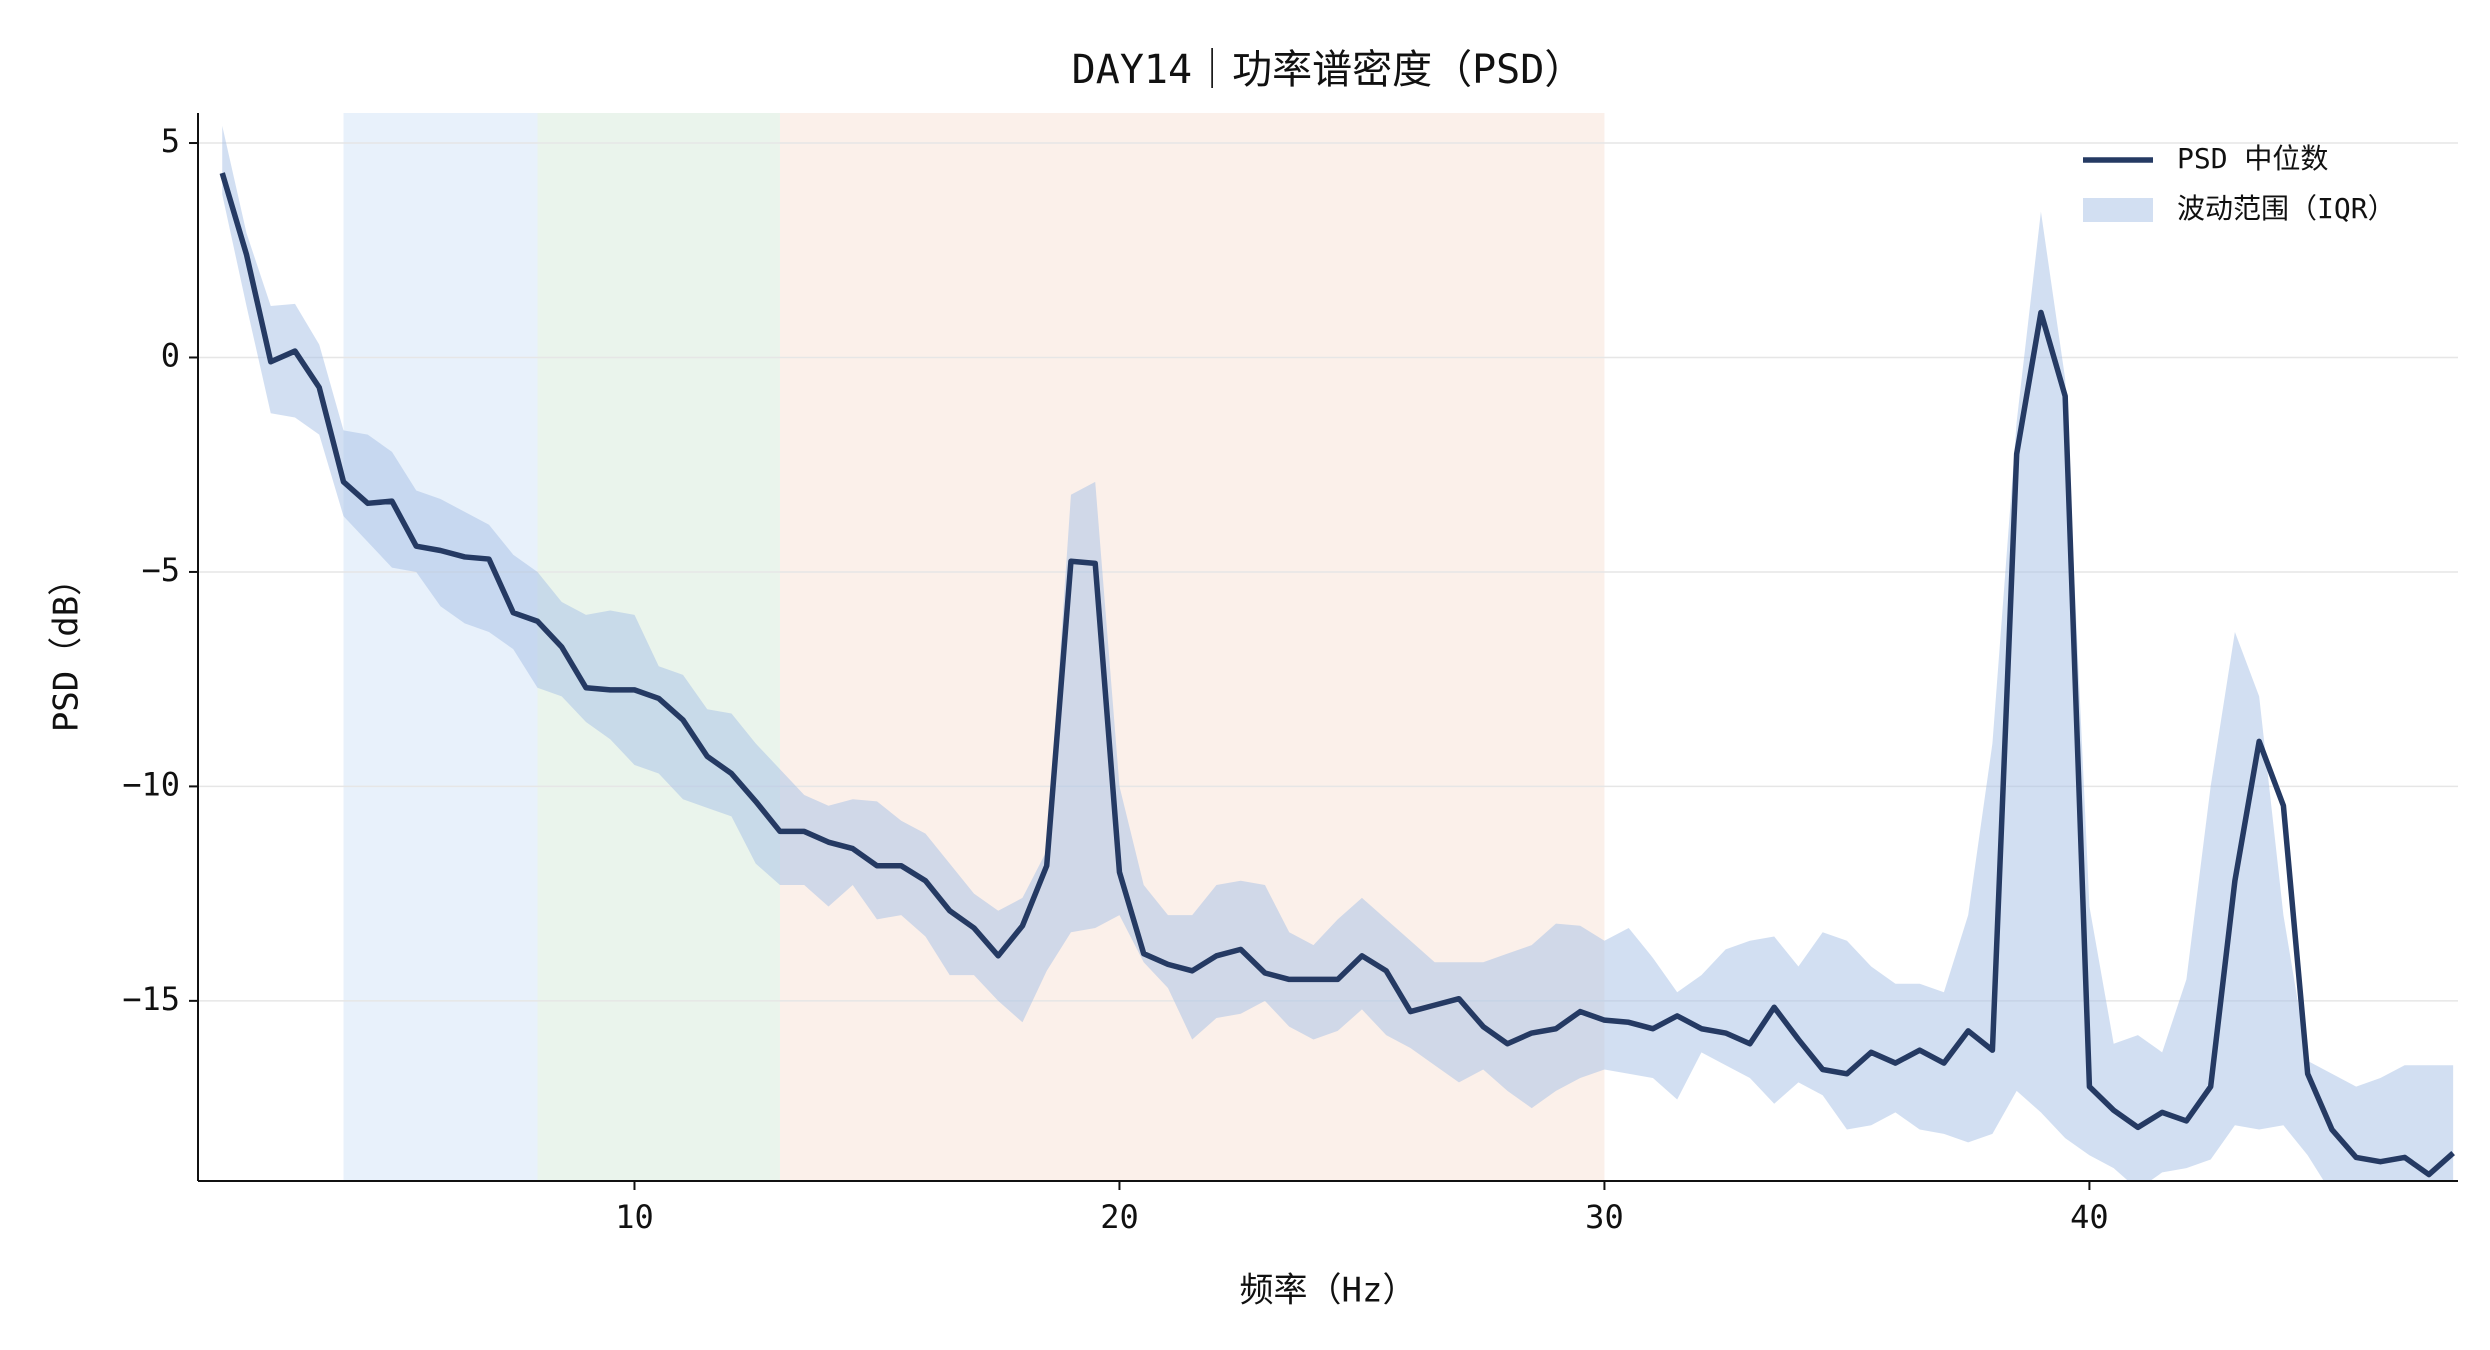 The width and height of the screenshot is (2490, 1350). Describe the element at coordinates (170, 141) in the screenshot. I see `y-tick-label: 5` at that location.